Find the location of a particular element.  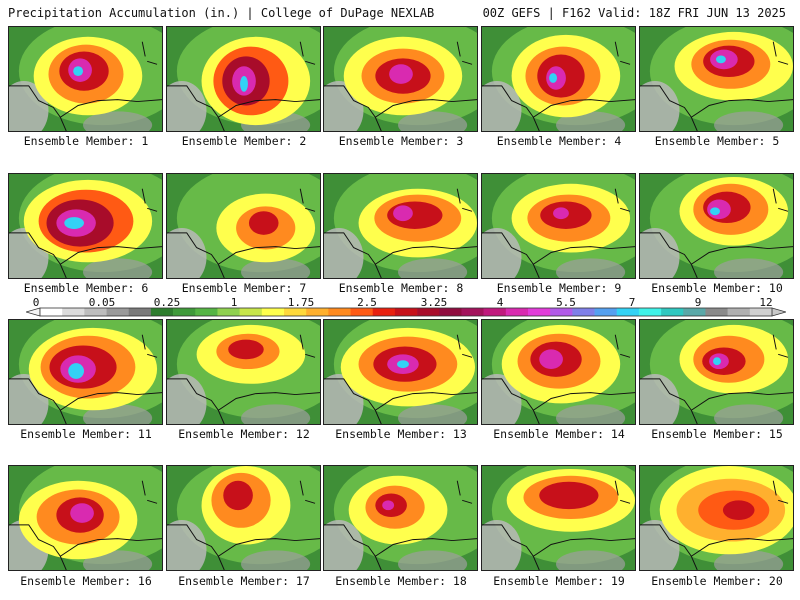

colorbar-tick-label: 0.25 is located at coordinates (167, 303).